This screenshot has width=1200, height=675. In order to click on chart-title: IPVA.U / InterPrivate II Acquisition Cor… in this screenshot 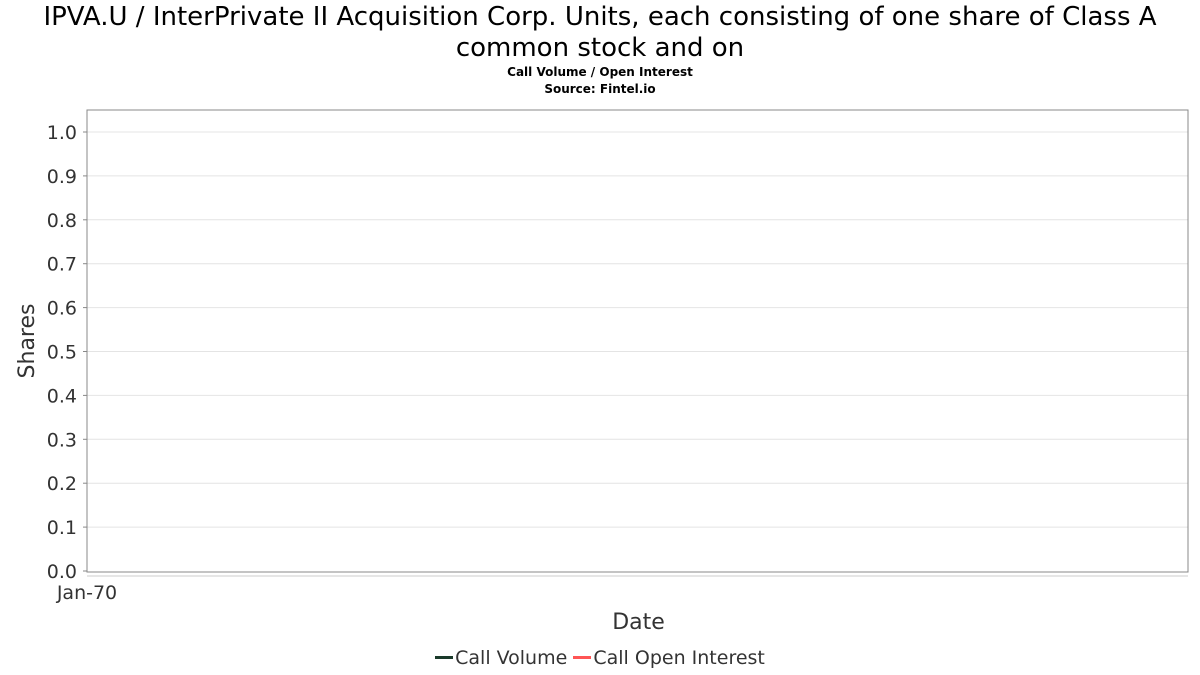, I will do `click(600, 32)`.